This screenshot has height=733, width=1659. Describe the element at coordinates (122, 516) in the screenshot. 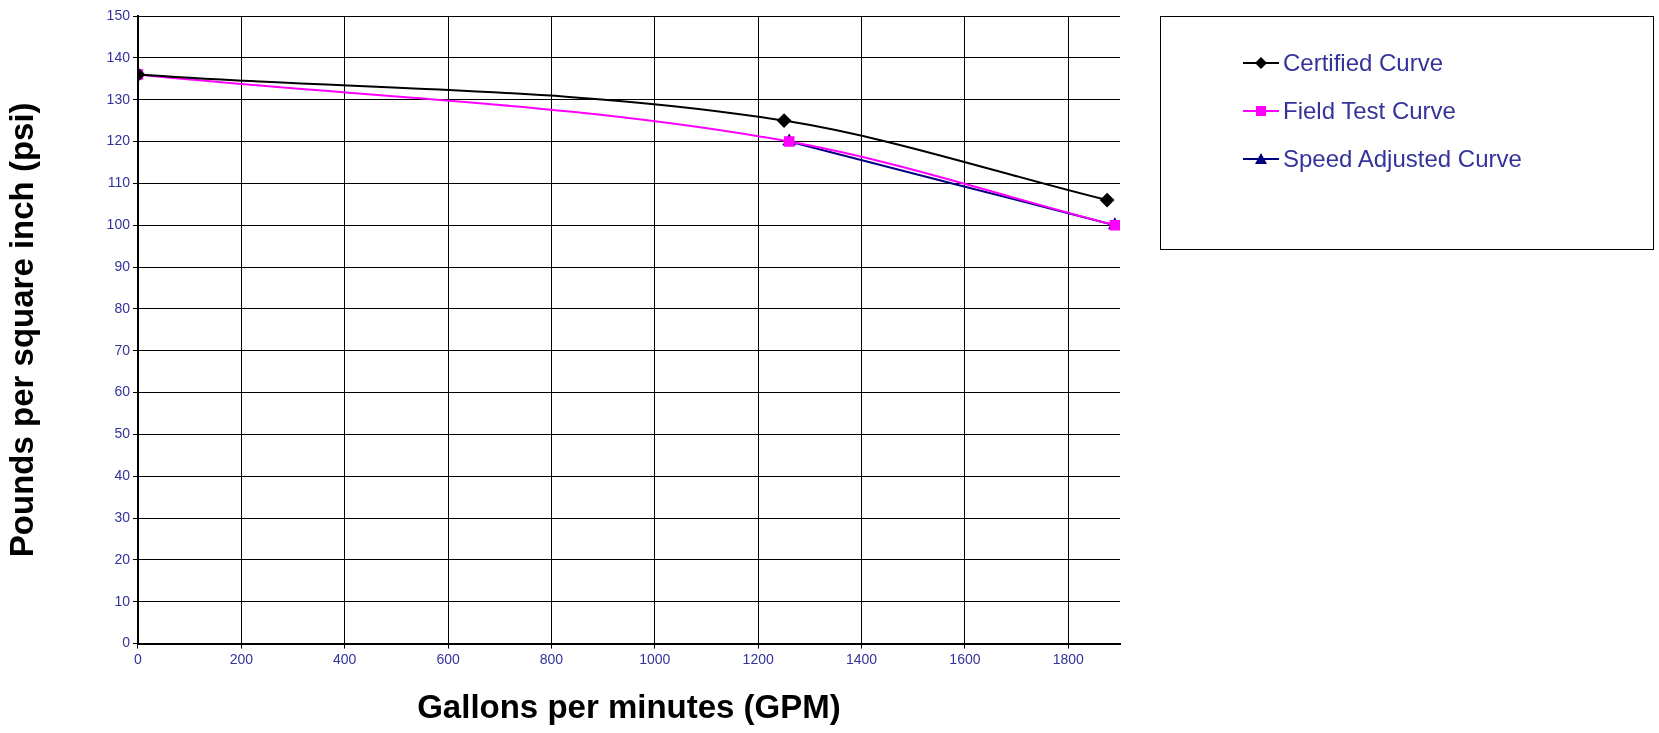

I see `y-tick-label: 30` at that location.